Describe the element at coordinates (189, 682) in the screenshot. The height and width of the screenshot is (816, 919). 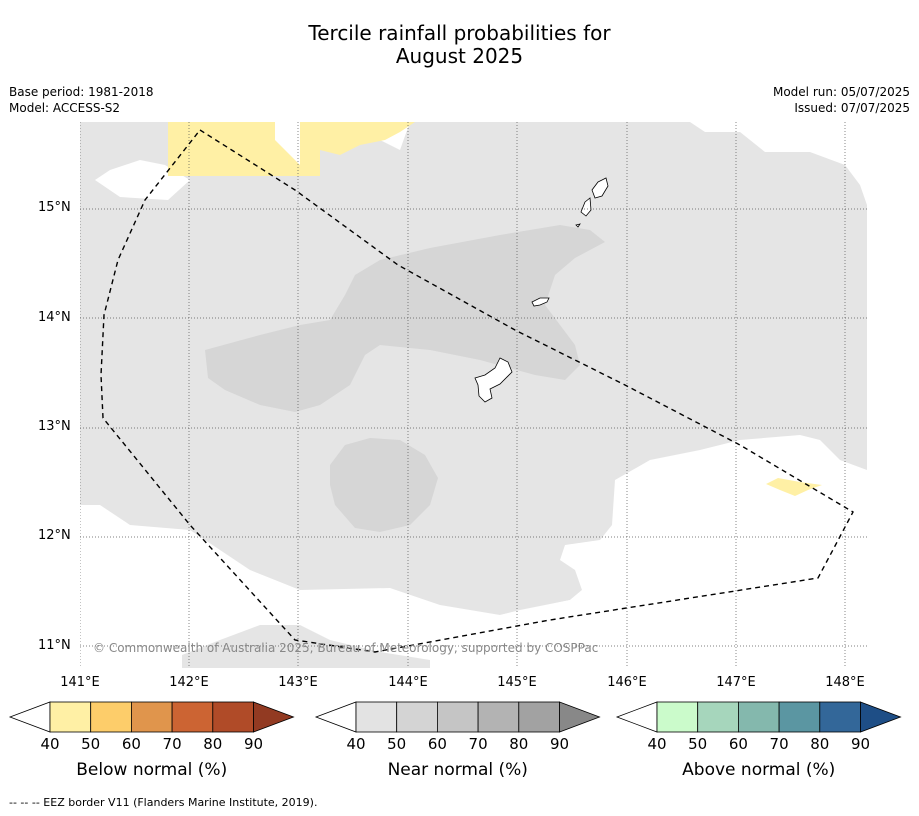
I see `lon-label-142: 142°E` at that location.